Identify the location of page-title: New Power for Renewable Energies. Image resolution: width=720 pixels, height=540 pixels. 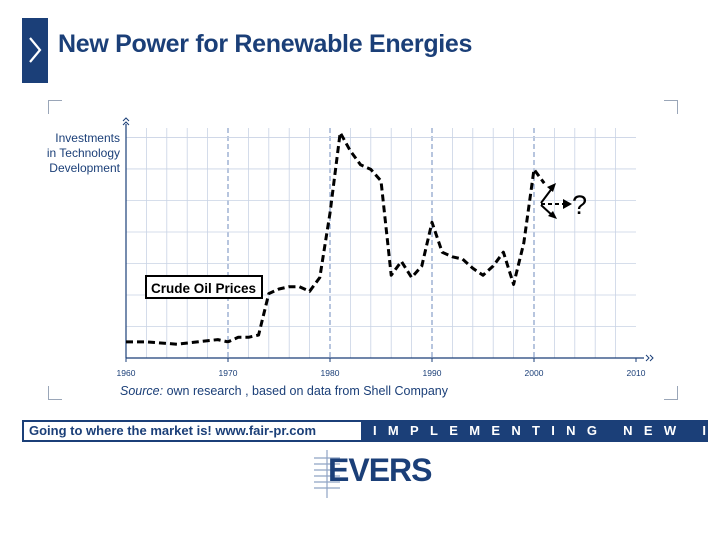
(265, 44).